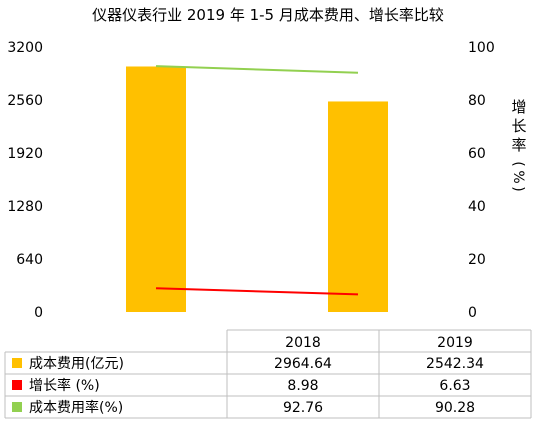 The width and height of the screenshot is (536, 427). I want to click on right-axis-label-char: 长, so click(518, 126).